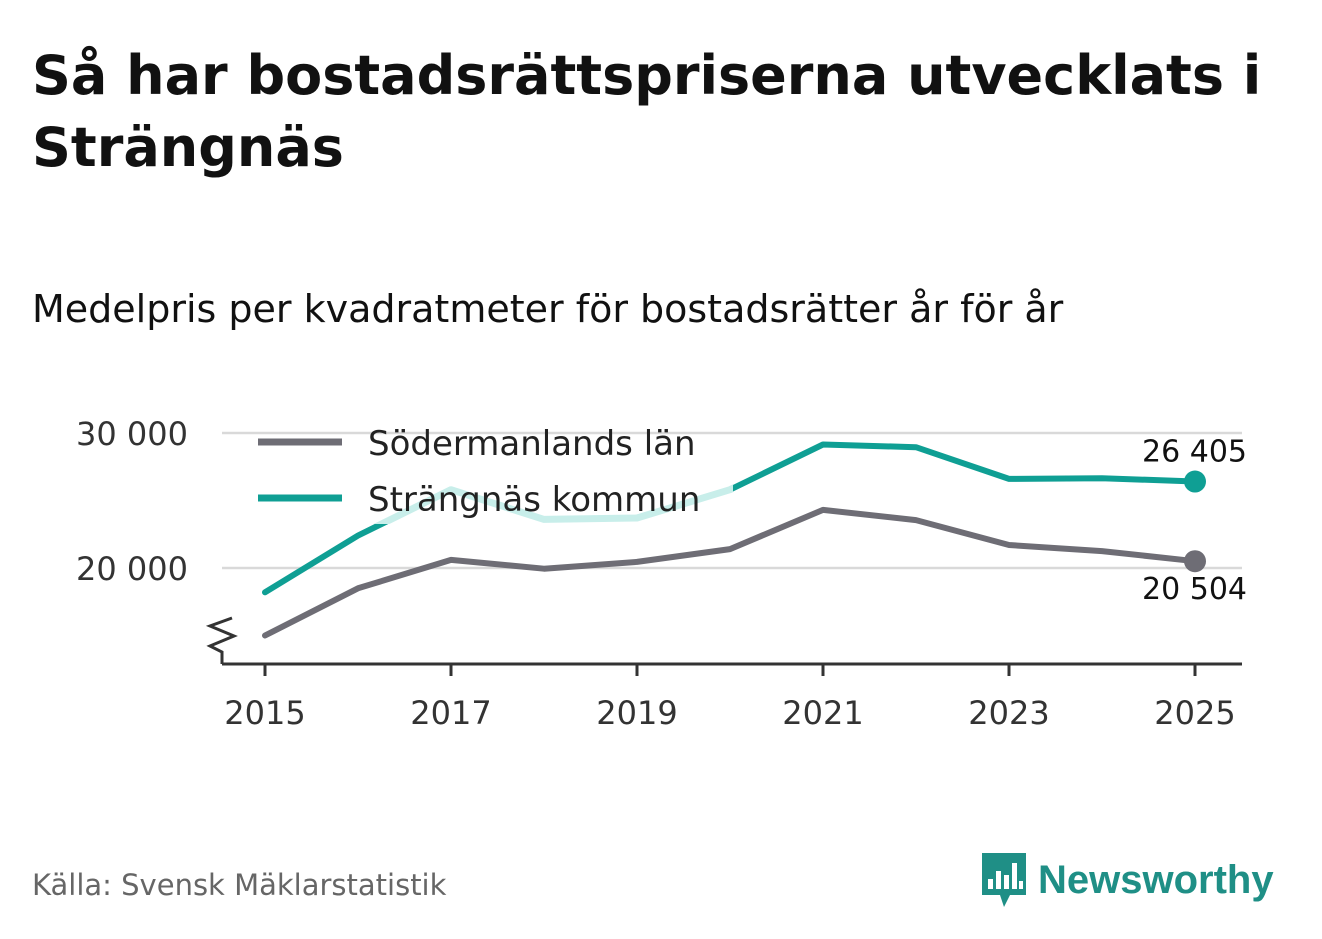 The image size is (1322, 939). What do you see at coordinates (636, 713) in the screenshot?
I see `x-tick-label-2019: 2019` at bounding box center [636, 713].